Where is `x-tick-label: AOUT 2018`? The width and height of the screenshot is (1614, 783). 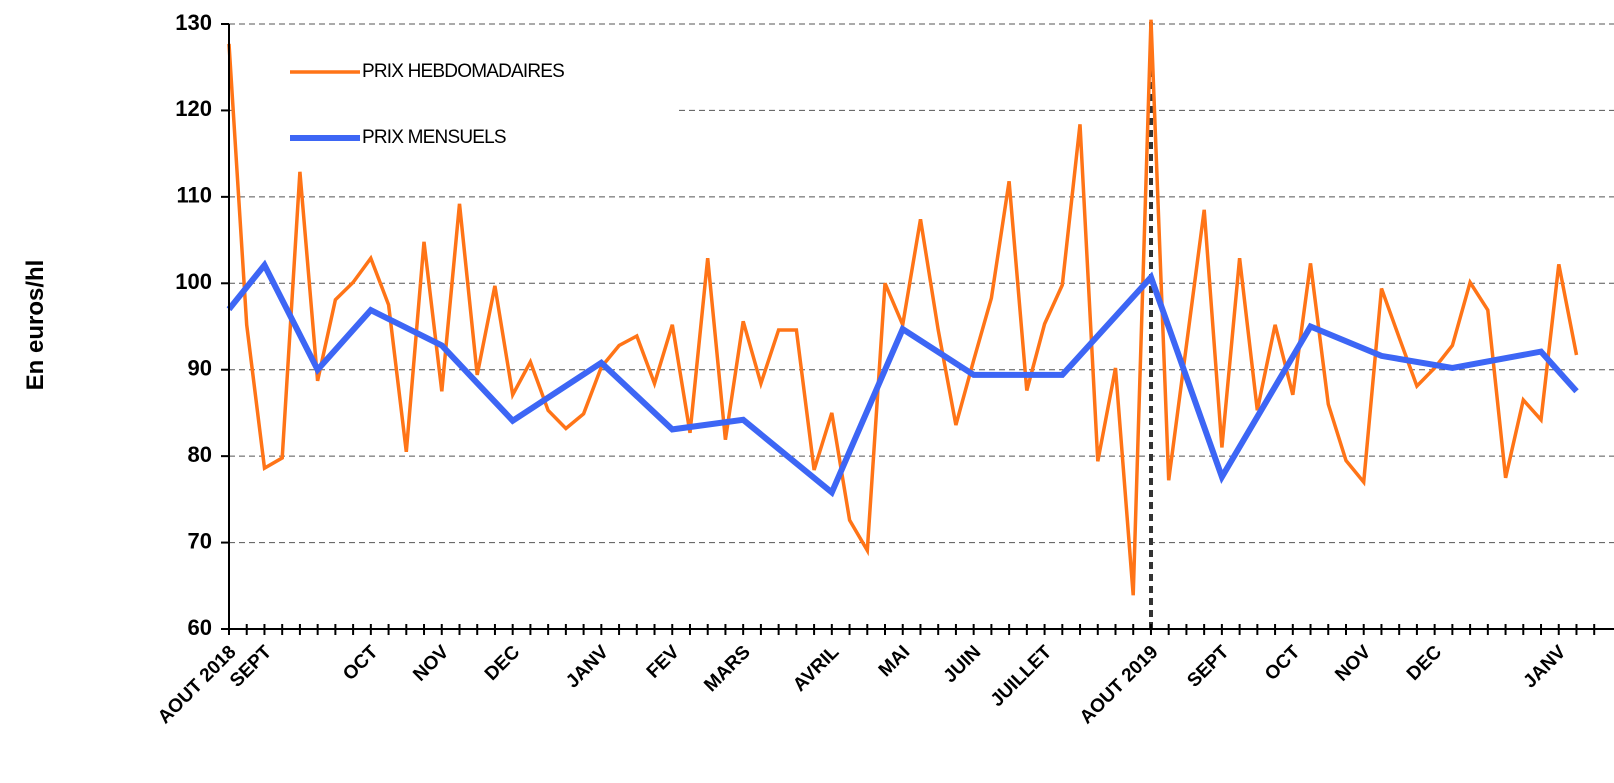 x-tick-label: AOUT 2018 is located at coordinates (197, 685).